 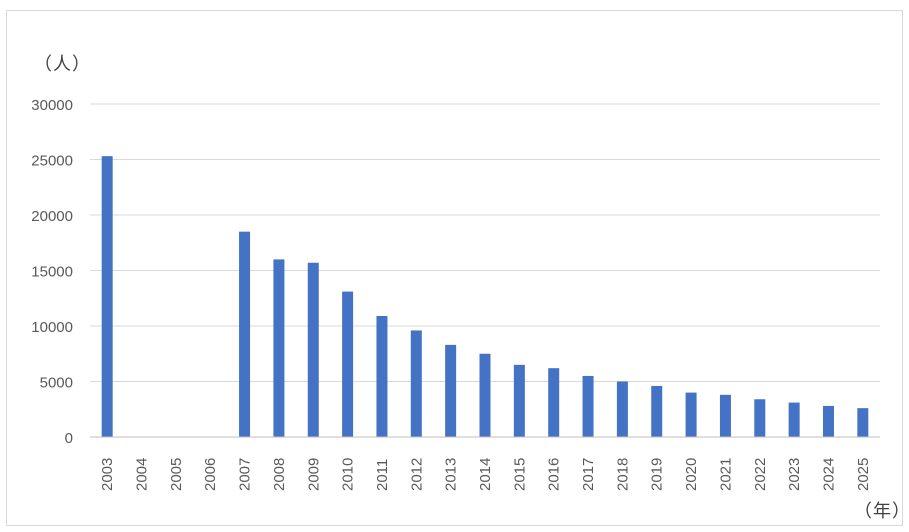 I want to click on bar-2017, so click(x=588, y=406).